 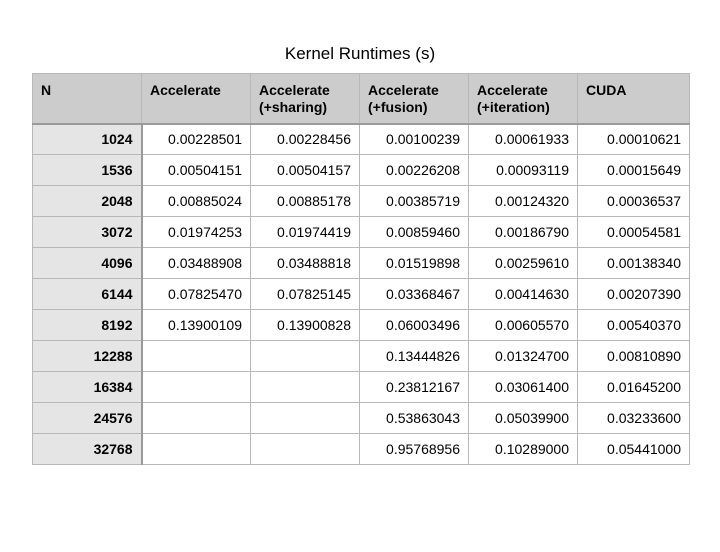 I want to click on cell-accelerate-fusion: 0.00100239, so click(x=414, y=139).